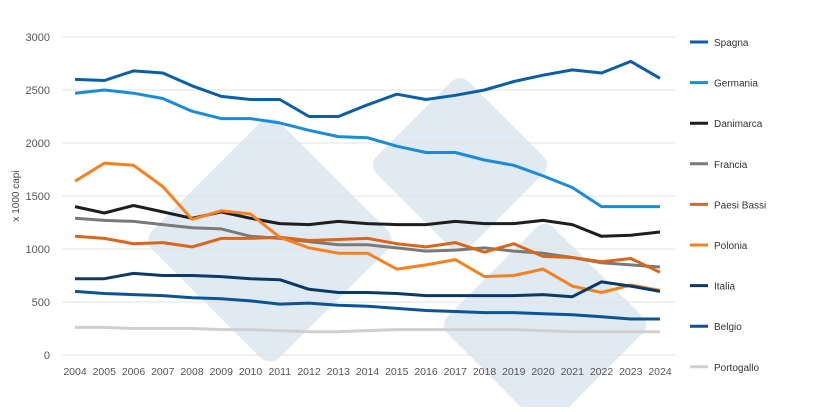  I want to click on y-axis-label: x 1000 capi, so click(16, 195).